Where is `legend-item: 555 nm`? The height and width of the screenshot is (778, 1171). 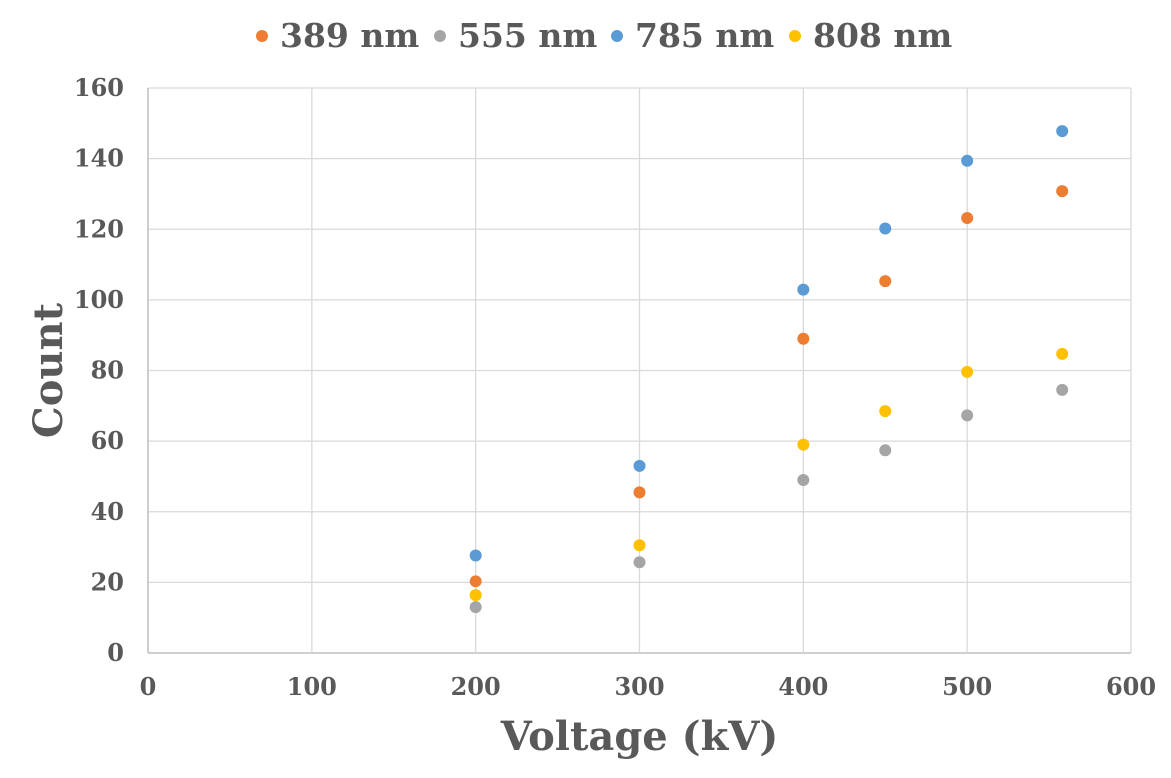 legend-item: 555 nm is located at coordinates (515, 35).